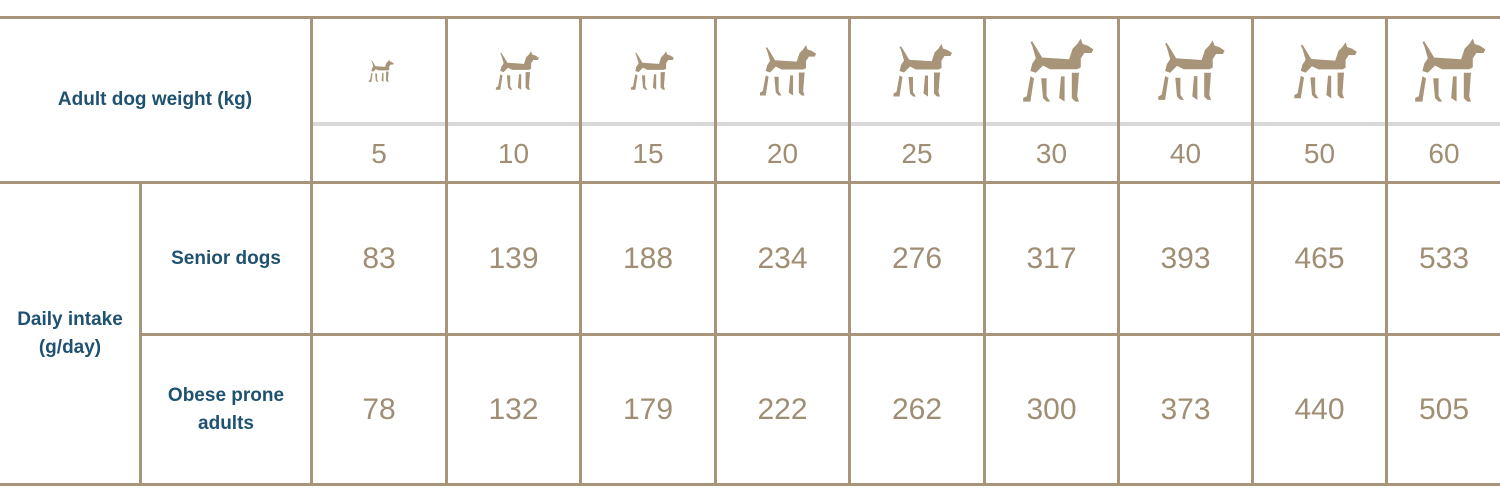  I want to click on row-label-obese: Obese prone adults, so click(226, 409).